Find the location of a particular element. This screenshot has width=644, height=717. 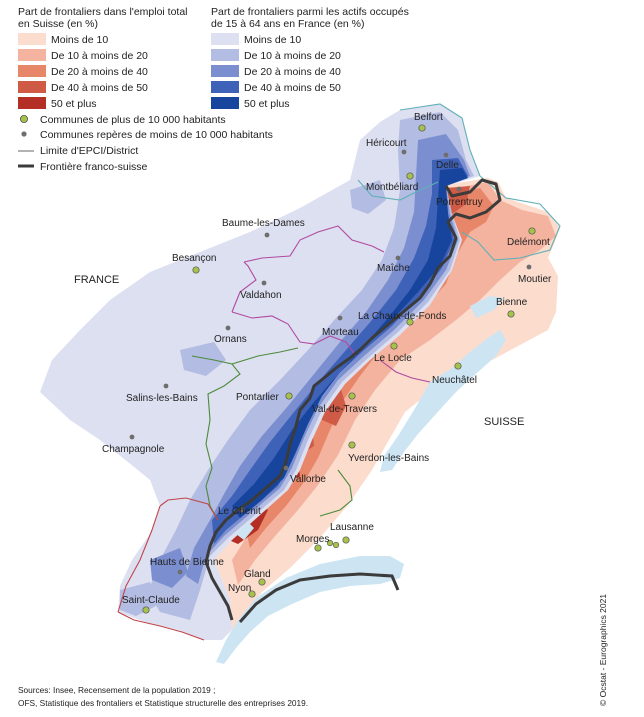

legend-france-label: De 40 à moins de 50 is located at coordinates (292, 88).